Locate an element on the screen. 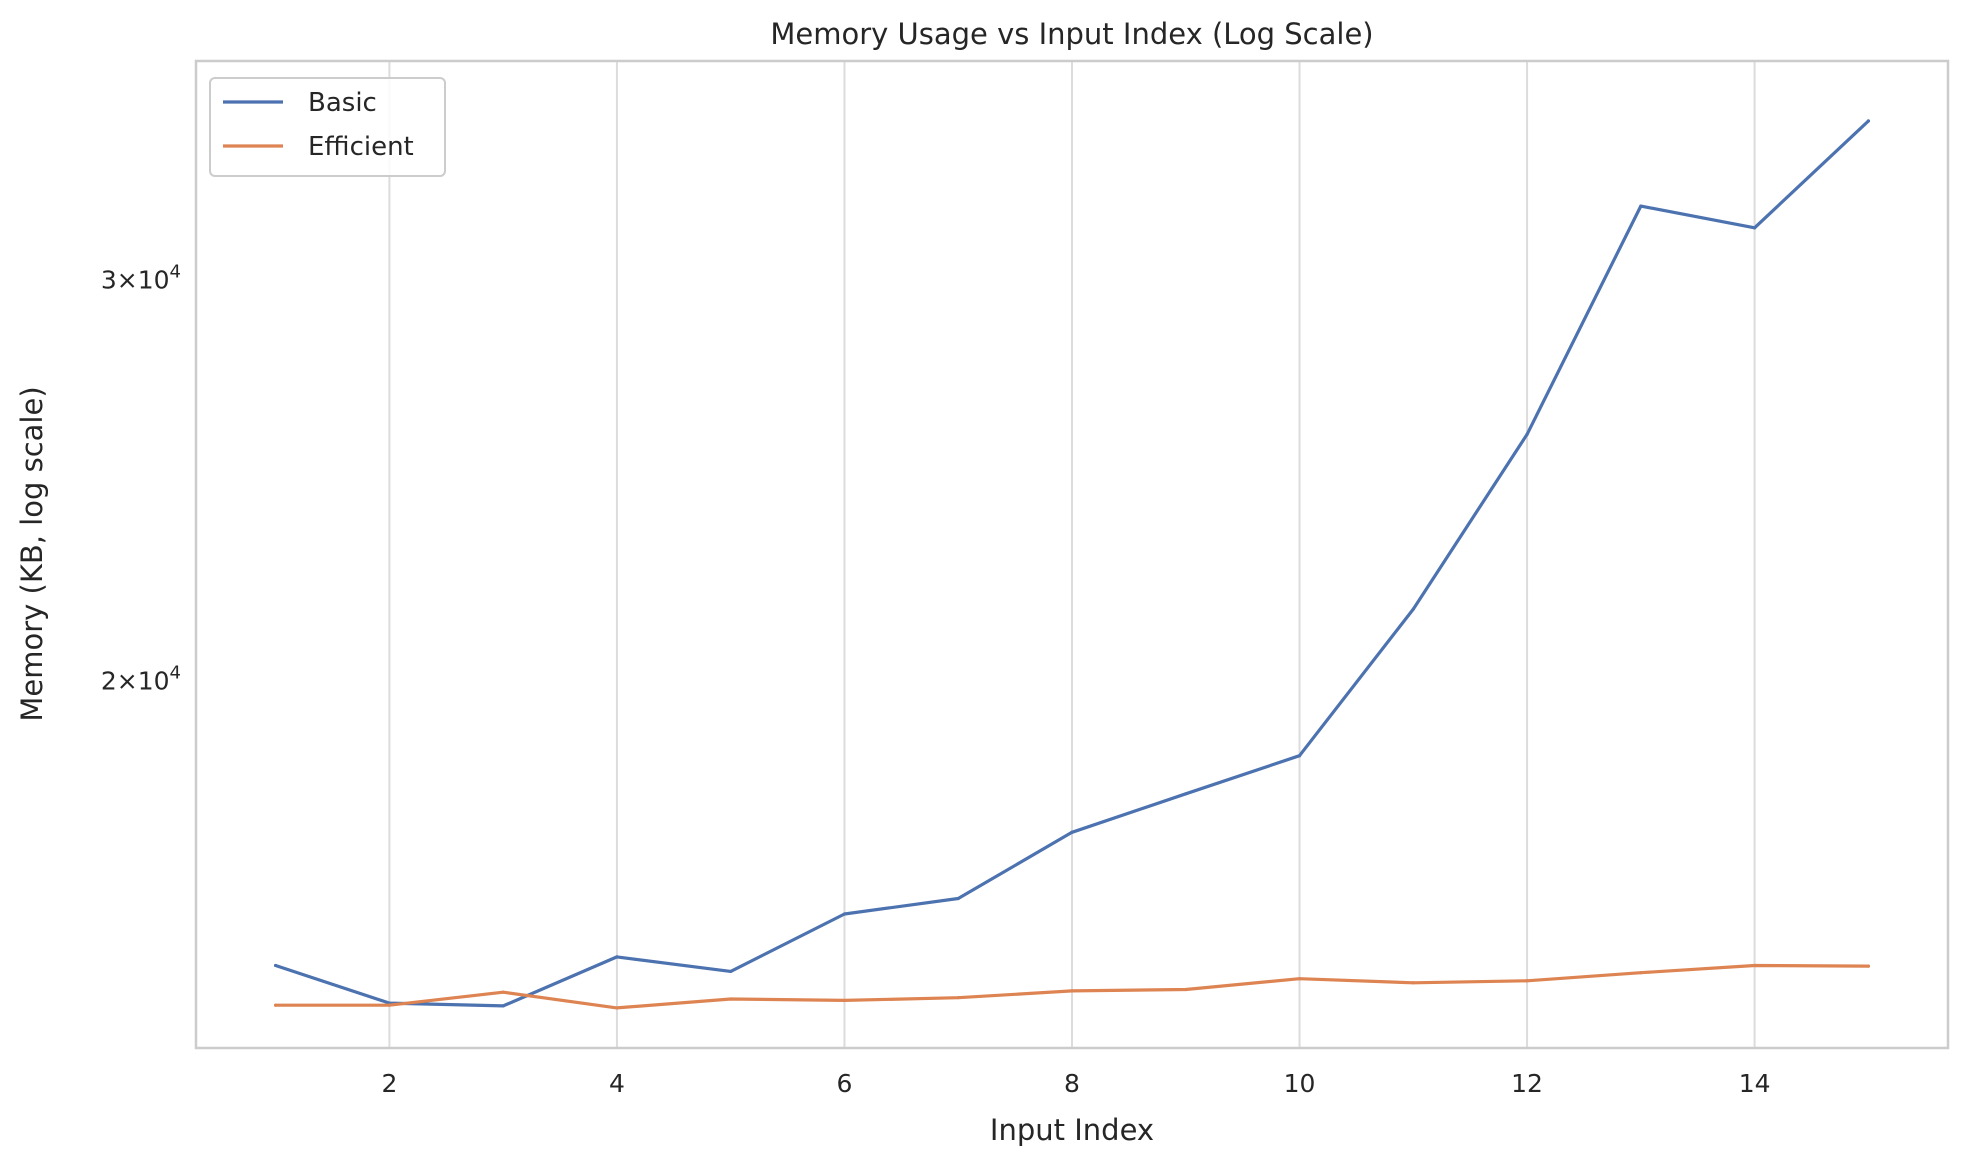 The width and height of the screenshot is (1968, 1168). x-tick-label: 12 is located at coordinates (1527, 1083).